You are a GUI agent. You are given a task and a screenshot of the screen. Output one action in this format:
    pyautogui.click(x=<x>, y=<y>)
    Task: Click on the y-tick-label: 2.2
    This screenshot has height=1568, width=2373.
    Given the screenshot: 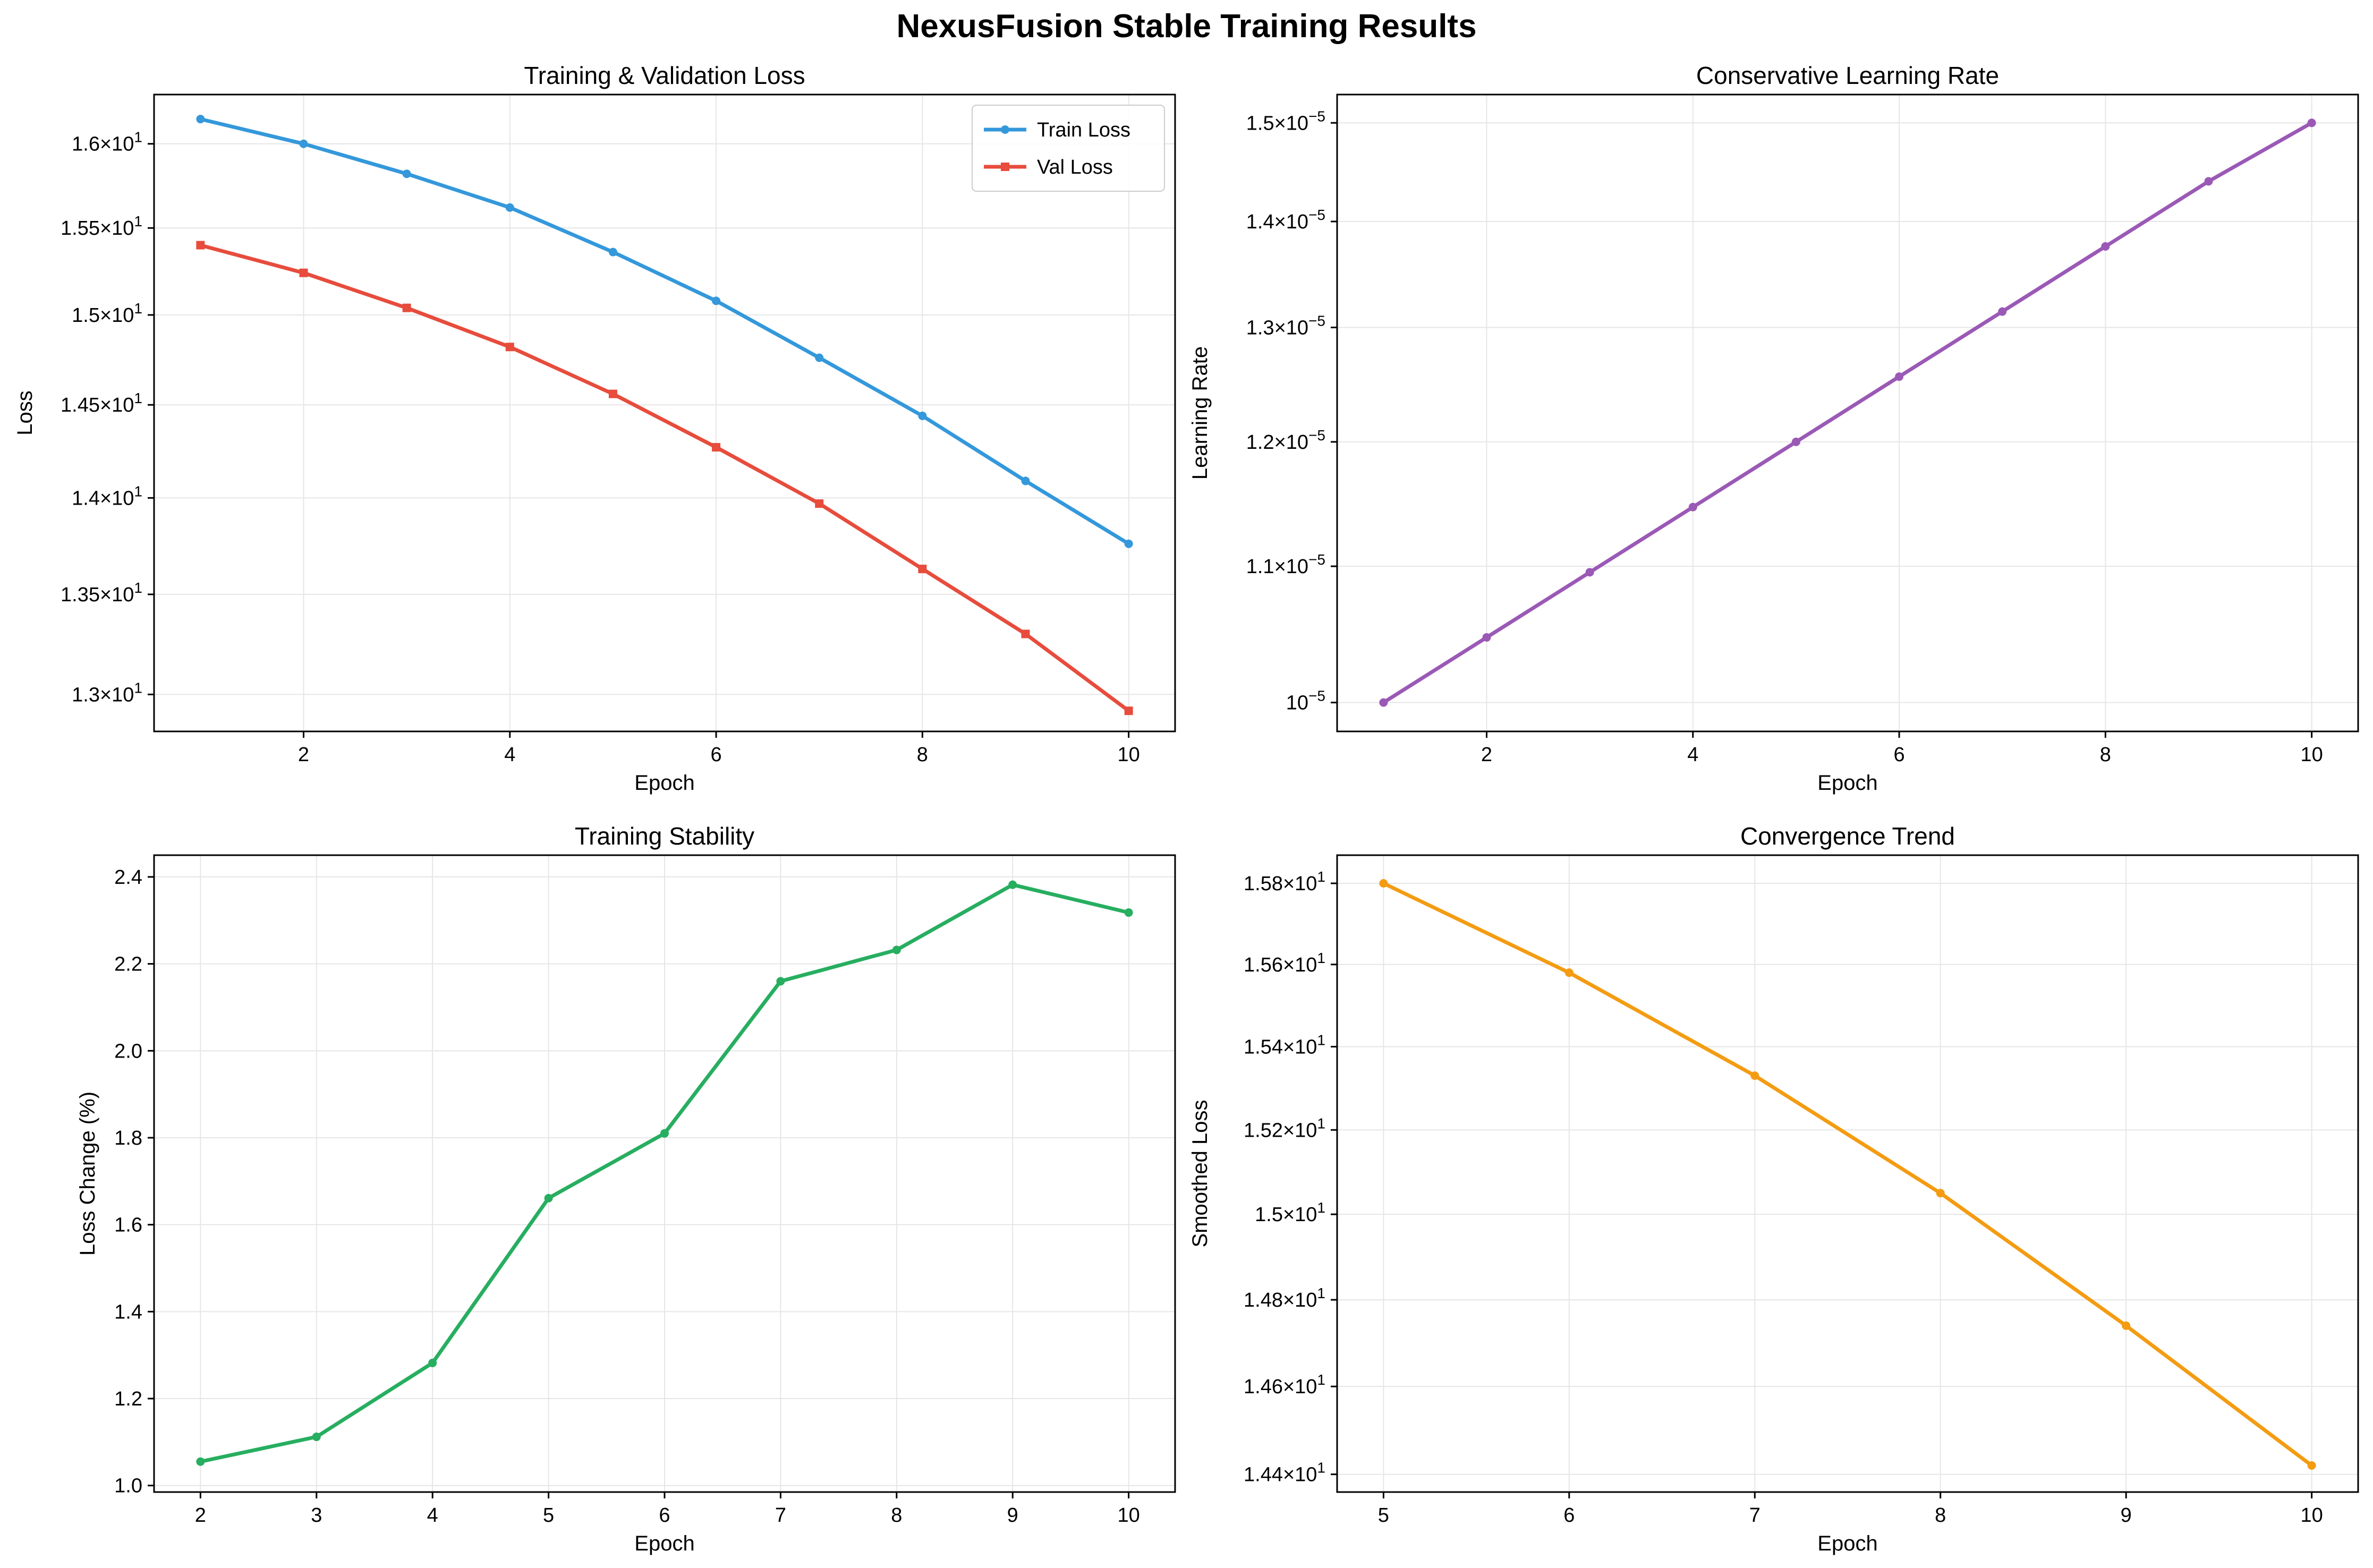 What is the action you would take?
    pyautogui.click(x=128, y=964)
    